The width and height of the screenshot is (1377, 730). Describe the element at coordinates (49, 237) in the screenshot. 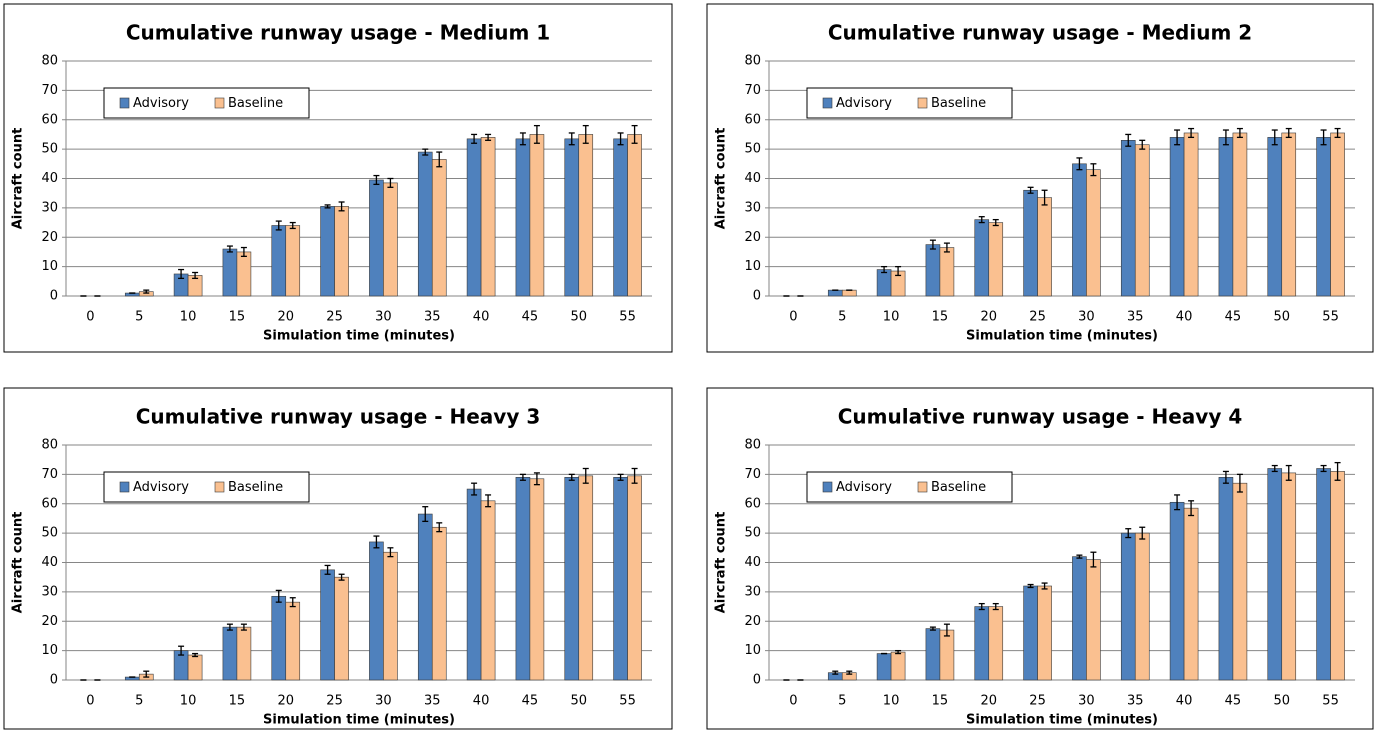

I see `y-tick-label: 20` at that location.